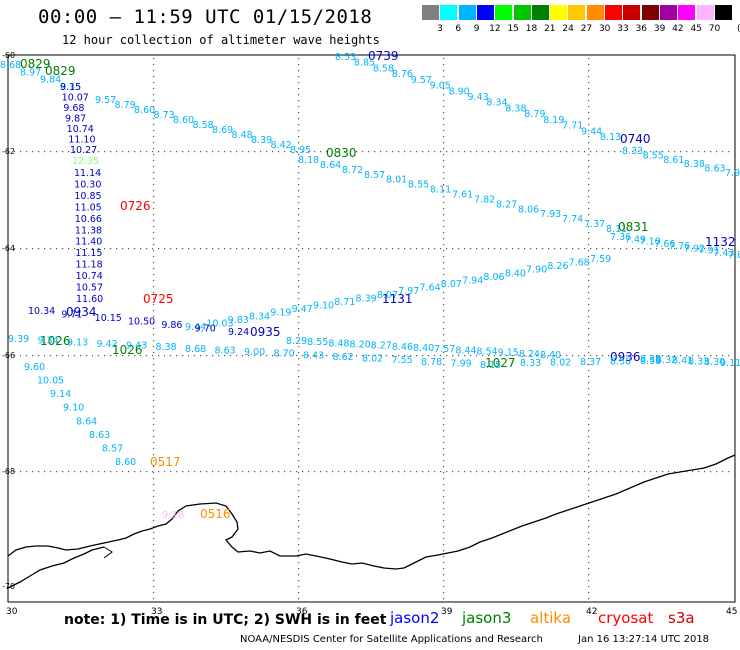 The height and width of the screenshot is (650, 740). What do you see at coordinates (77, 342) in the screenshot?
I see `wave-height-label: 9.13` at bounding box center [77, 342].